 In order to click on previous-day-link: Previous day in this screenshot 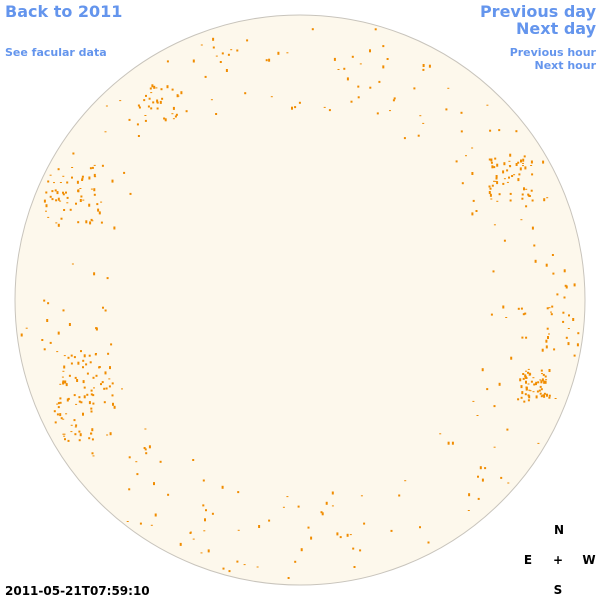, I will do `click(538, 11)`.